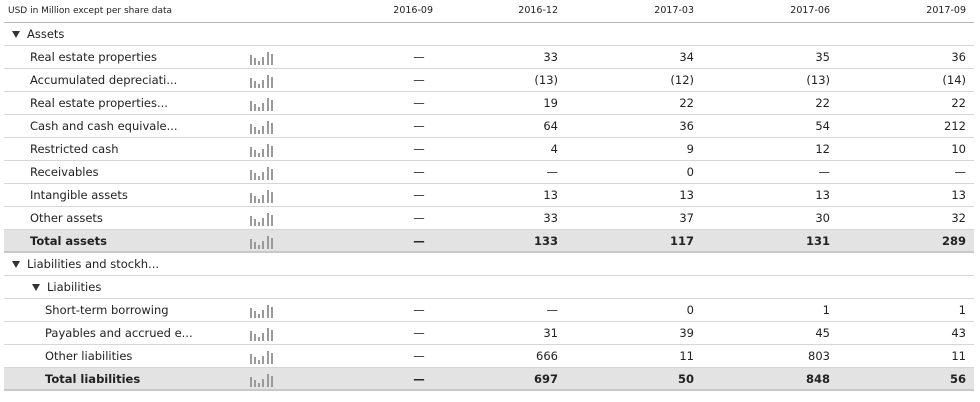 The width and height of the screenshot is (980, 402). Describe the element at coordinates (822, 195) in the screenshot. I see `cell-2017-06: 13` at that location.